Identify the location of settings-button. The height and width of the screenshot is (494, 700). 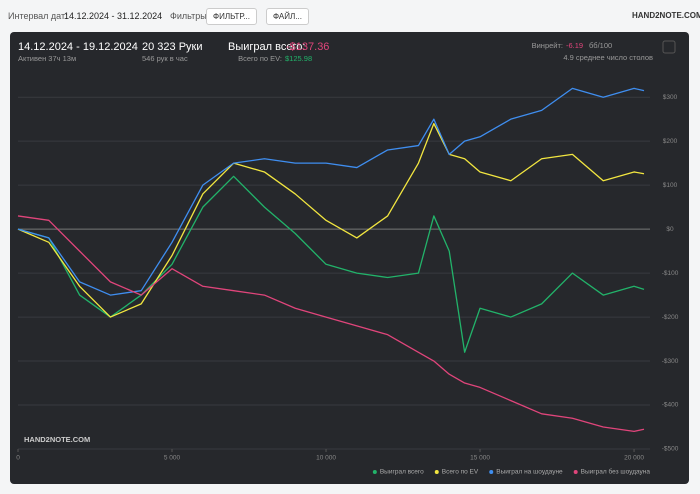
(669, 47).